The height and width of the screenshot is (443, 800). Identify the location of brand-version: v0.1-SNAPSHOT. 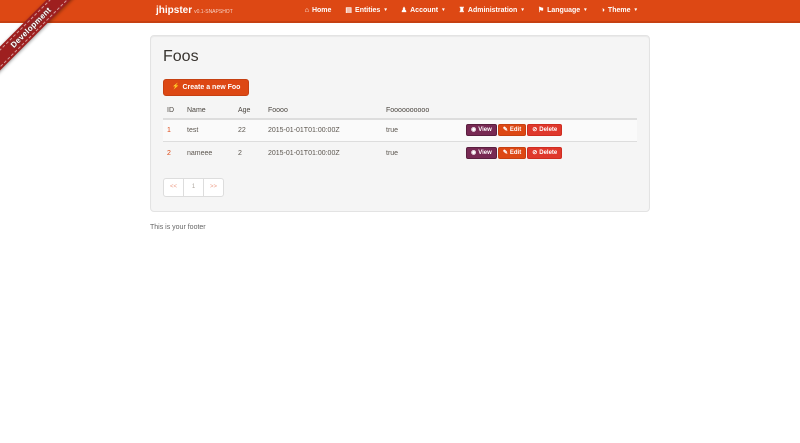
(213, 12).